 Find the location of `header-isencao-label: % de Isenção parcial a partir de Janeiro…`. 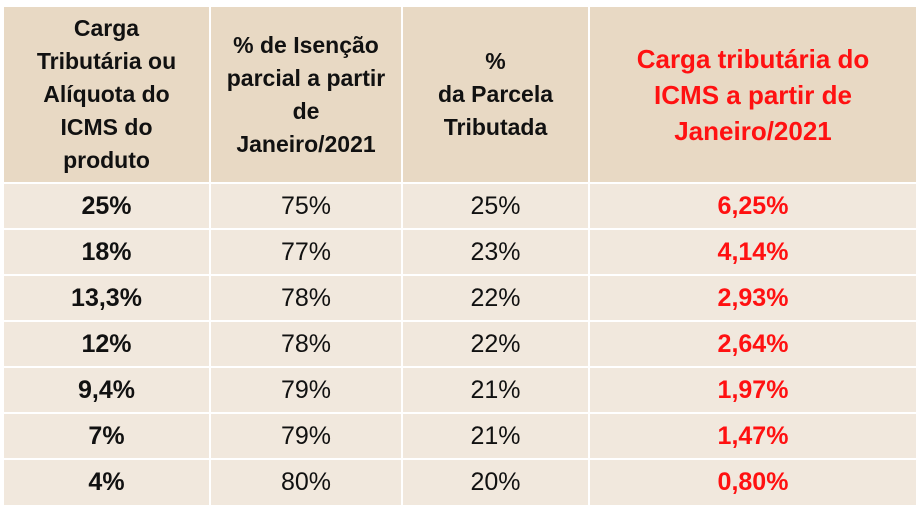

header-isencao-label: % de Isenção parcial a partir de Janeiro… is located at coordinates (306, 94).